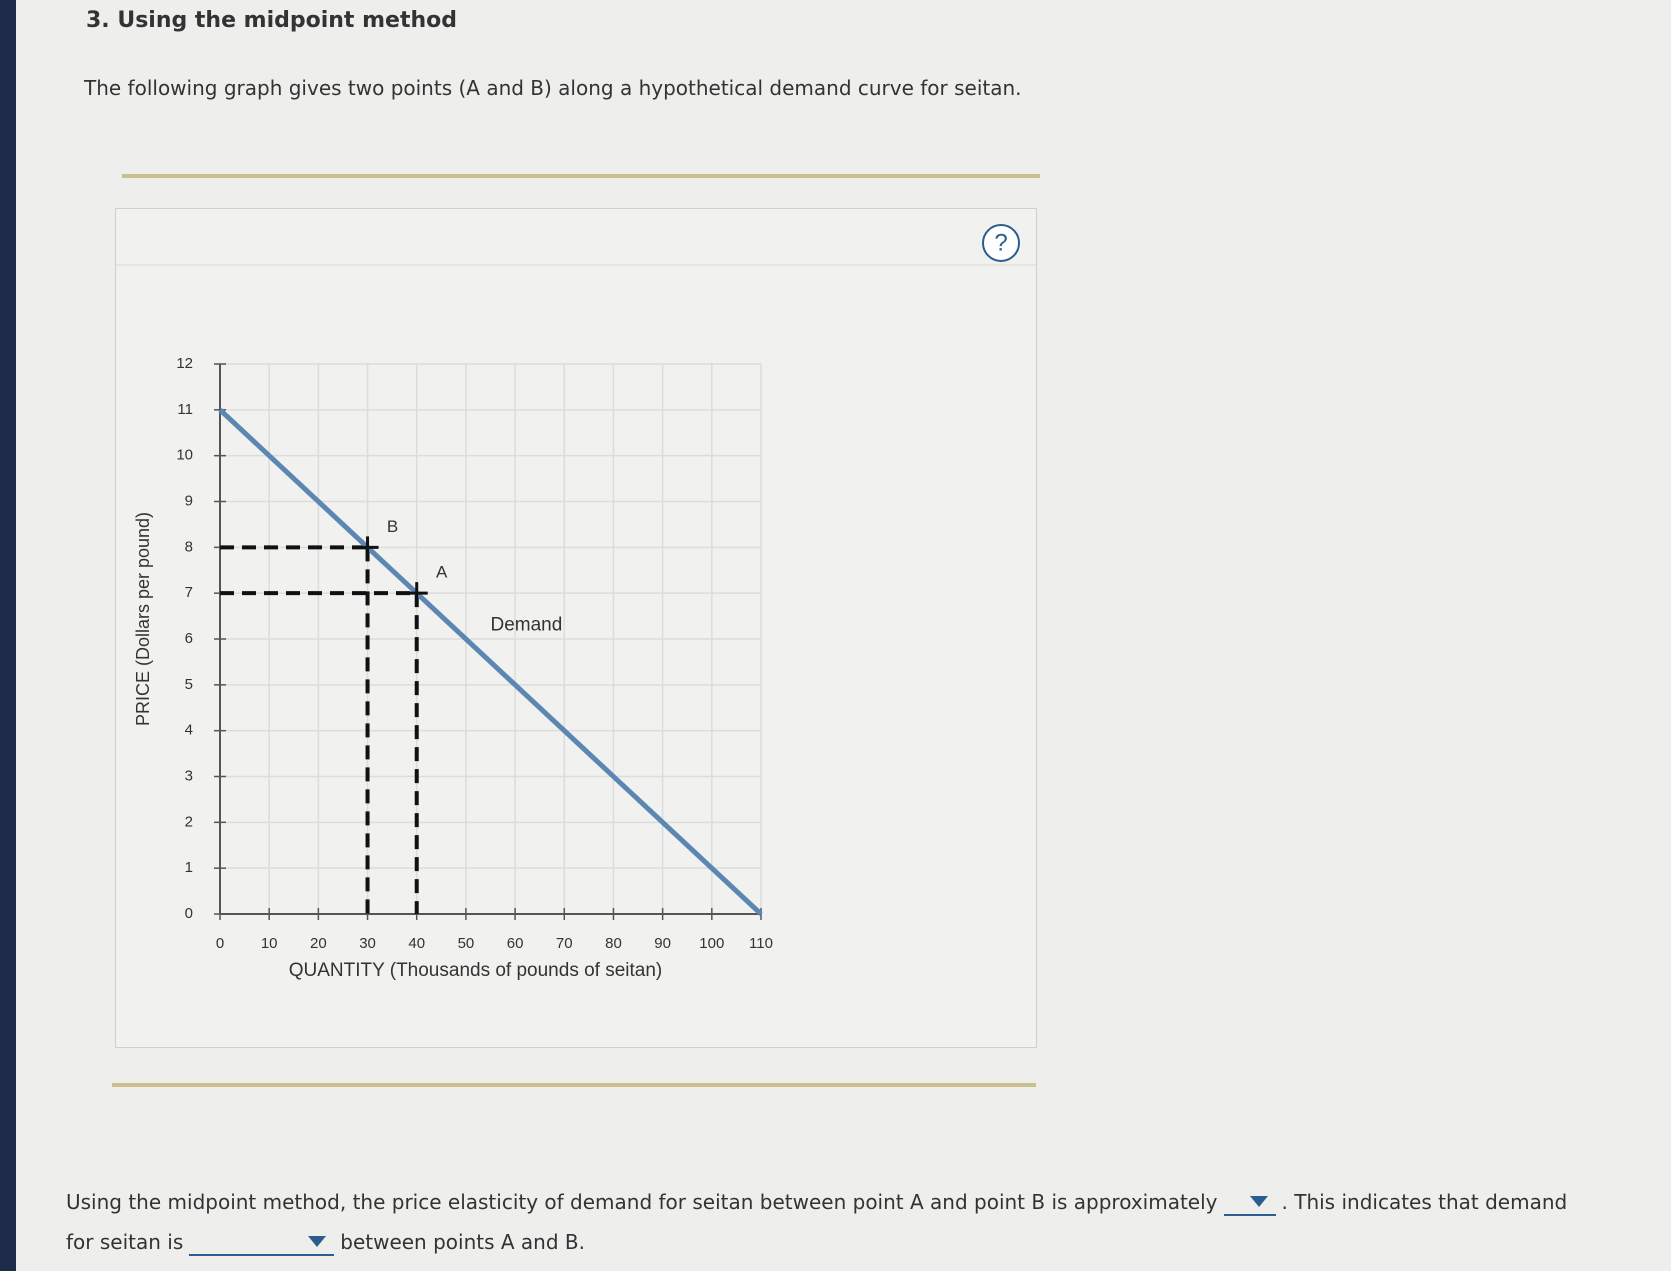  What do you see at coordinates (1249, 1204) in the screenshot?
I see `elasticity-dropdown` at bounding box center [1249, 1204].